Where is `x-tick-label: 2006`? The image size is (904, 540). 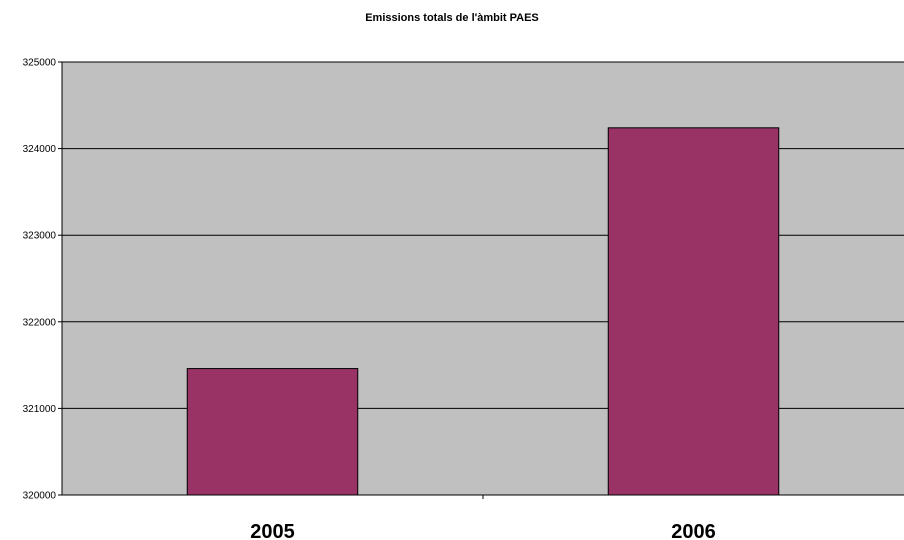
x-tick-label: 2006 is located at coordinates (693, 530).